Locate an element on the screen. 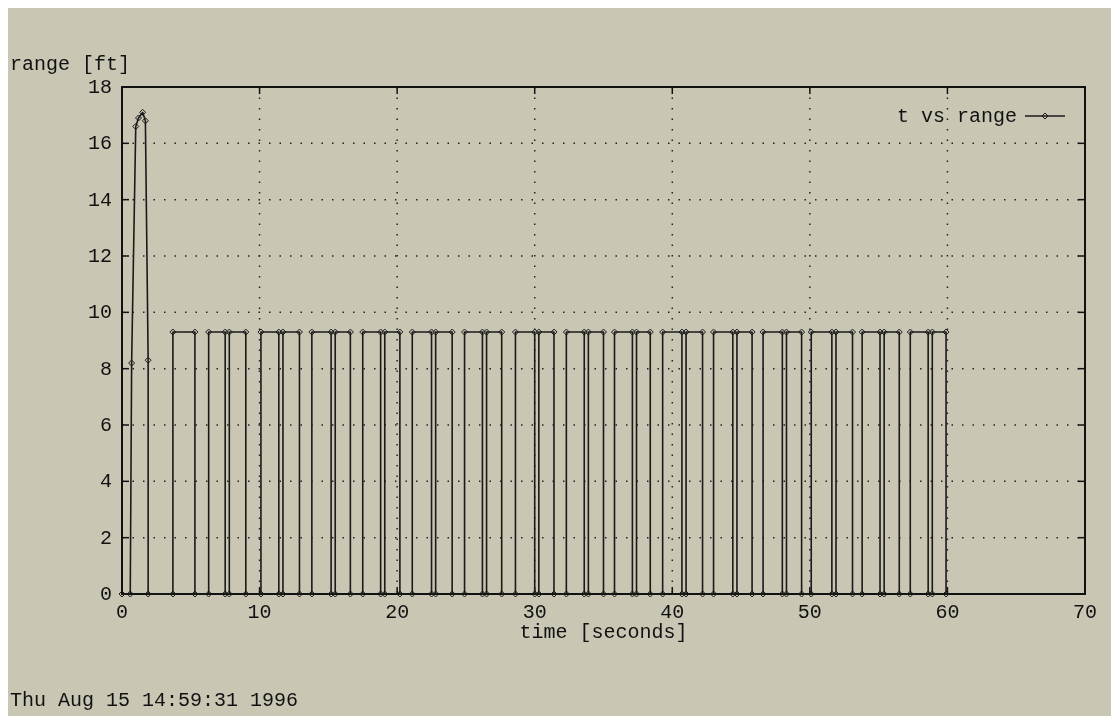  y-tick-label: 18 is located at coordinates (99, 87).